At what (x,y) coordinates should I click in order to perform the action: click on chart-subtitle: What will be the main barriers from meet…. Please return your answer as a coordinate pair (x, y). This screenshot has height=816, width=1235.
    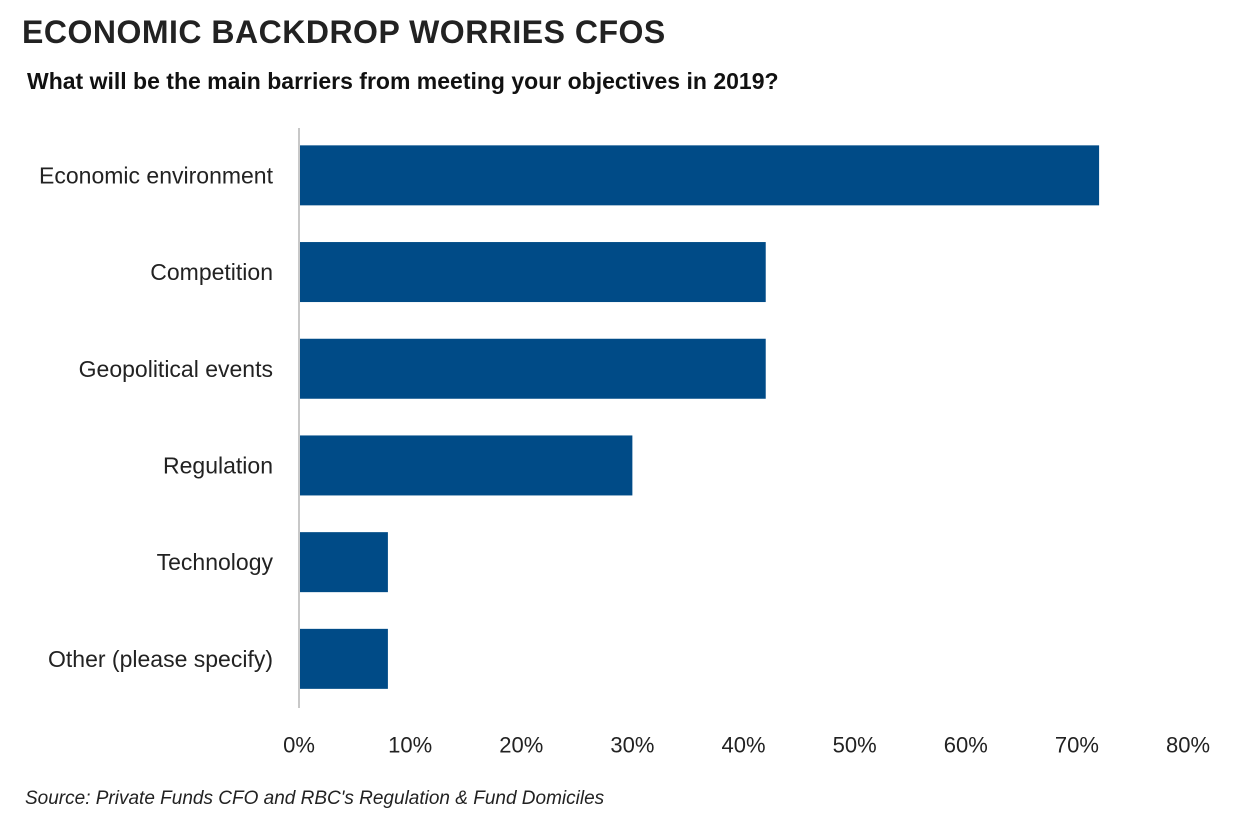
    Looking at the image, I should click on (403, 81).